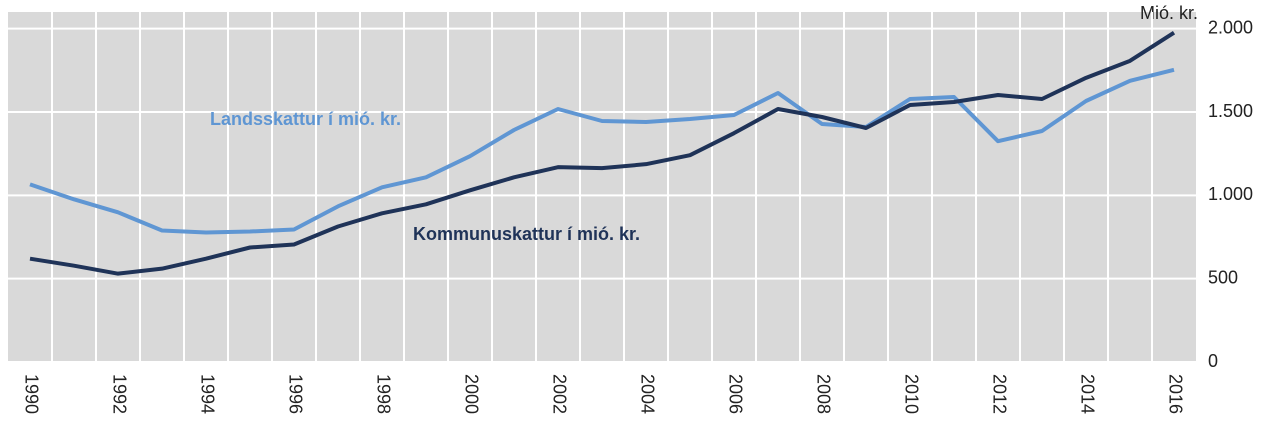  I want to click on x-tick-label: 1990, so click(31, 394).